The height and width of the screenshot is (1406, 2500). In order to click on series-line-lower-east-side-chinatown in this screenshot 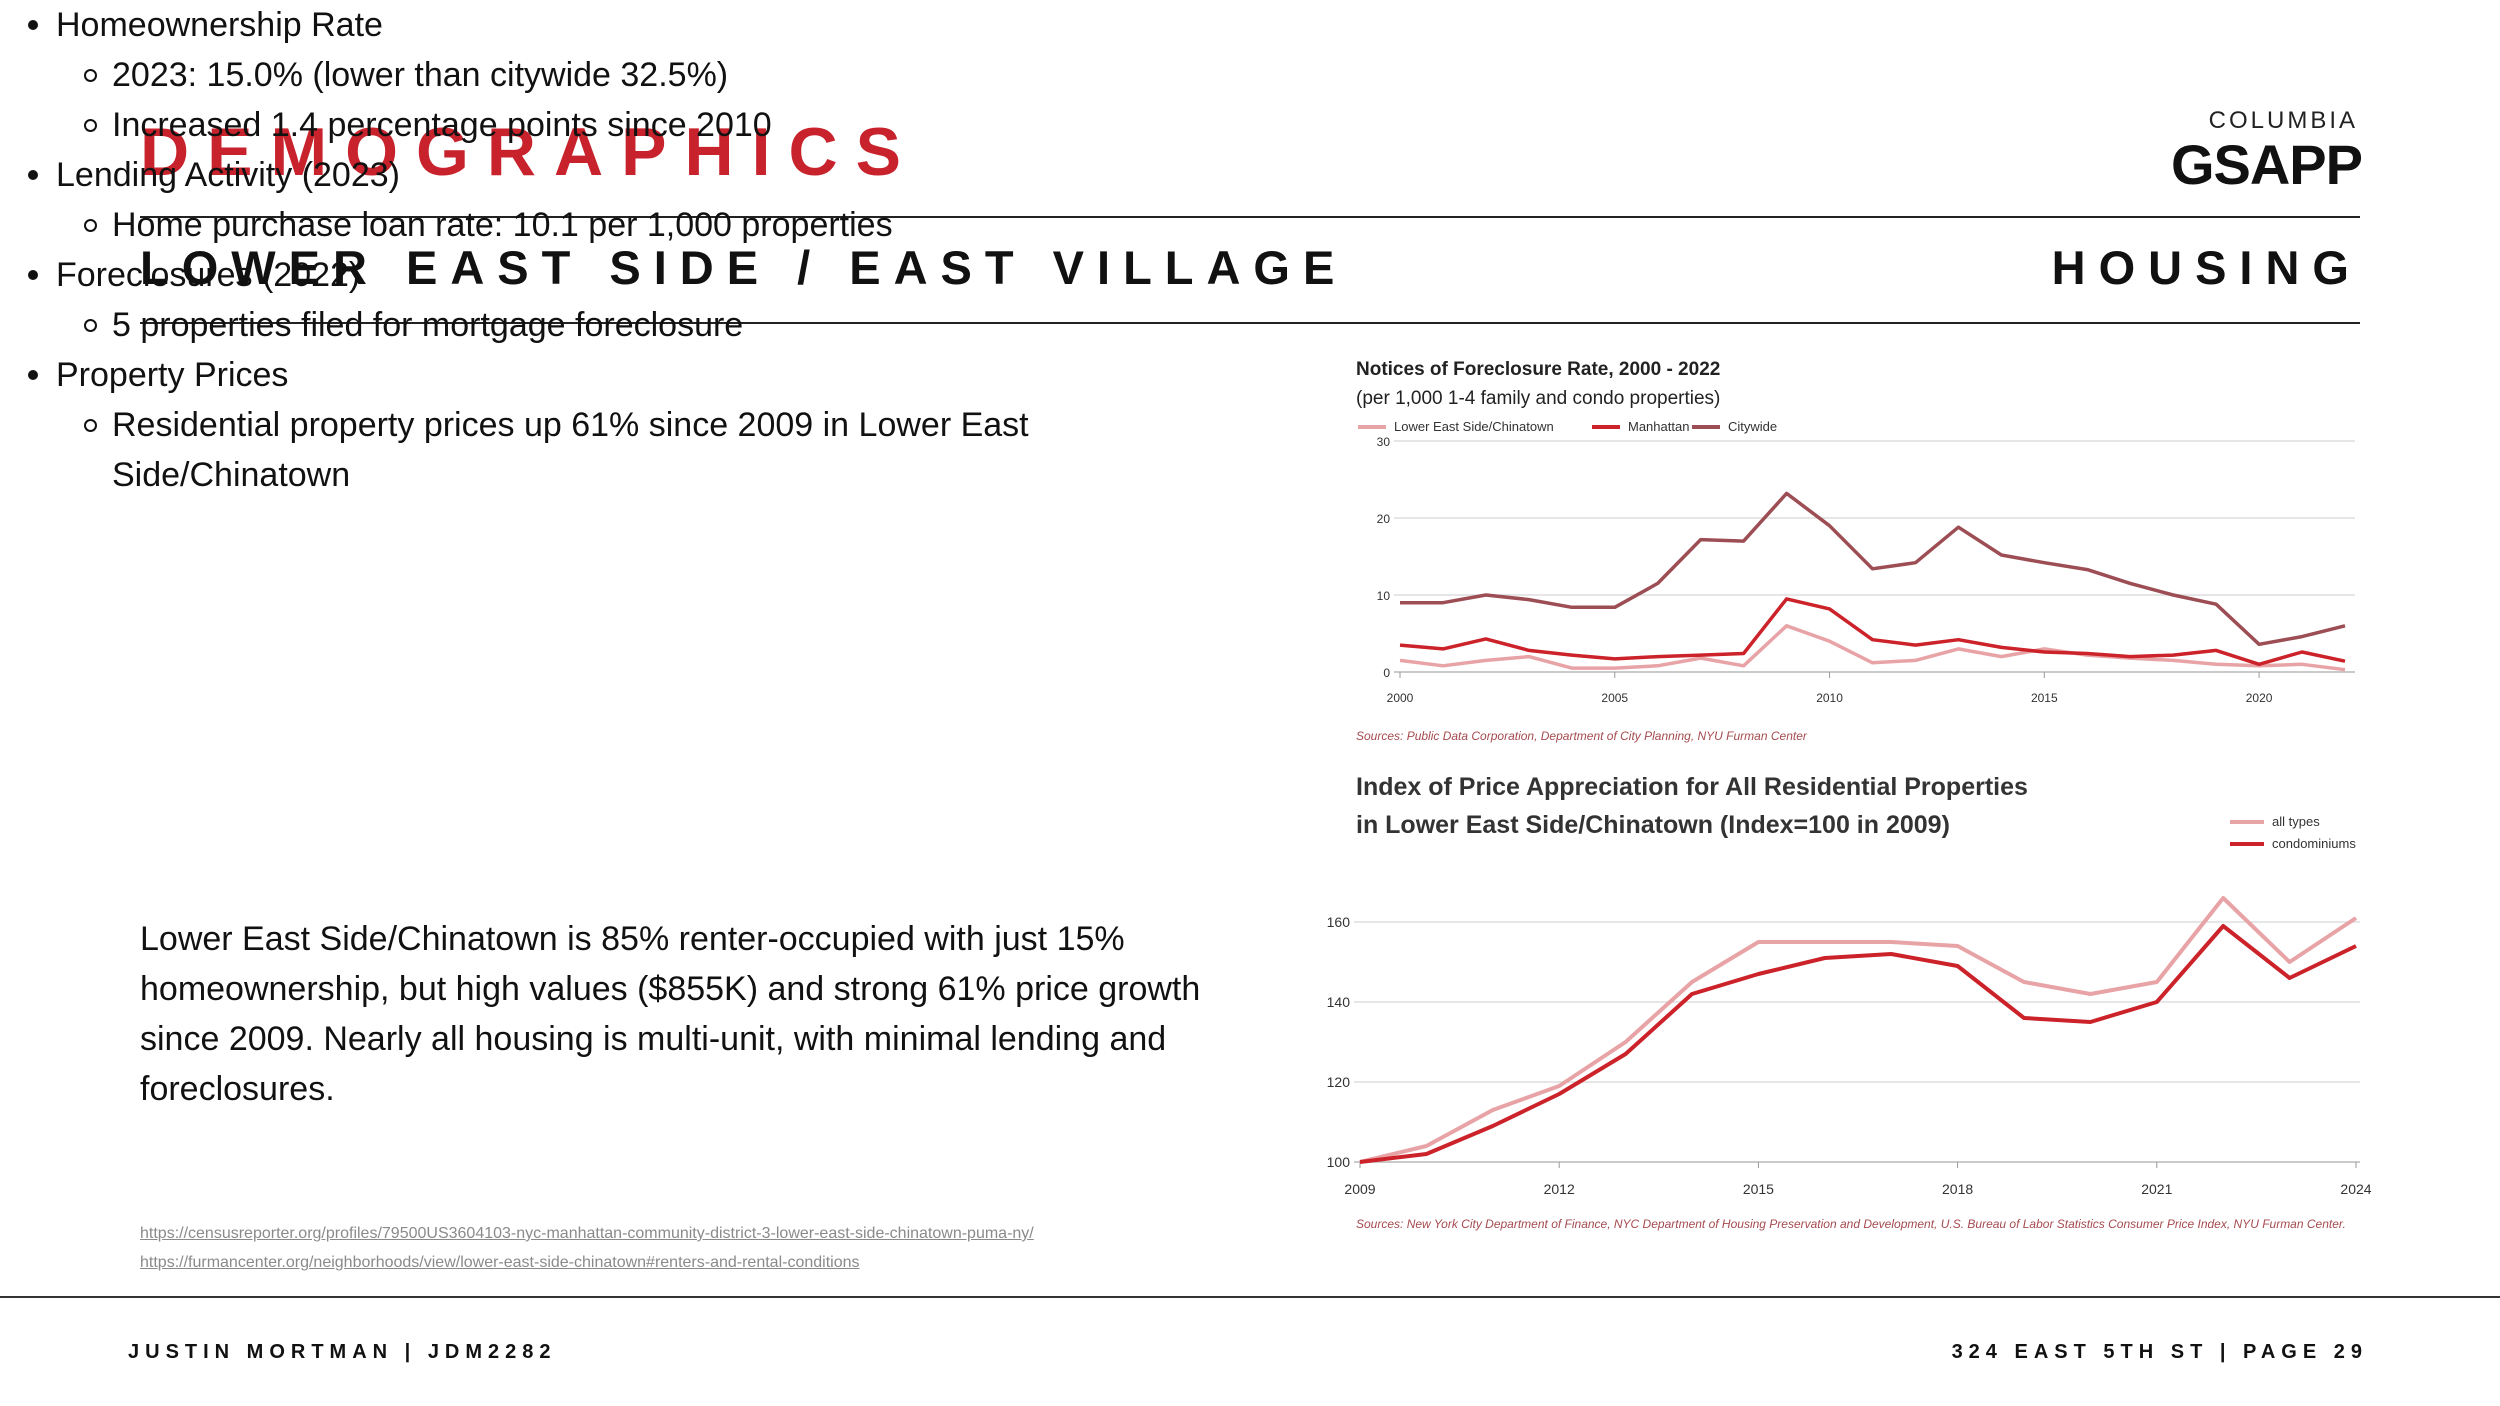, I will do `click(1872, 648)`.